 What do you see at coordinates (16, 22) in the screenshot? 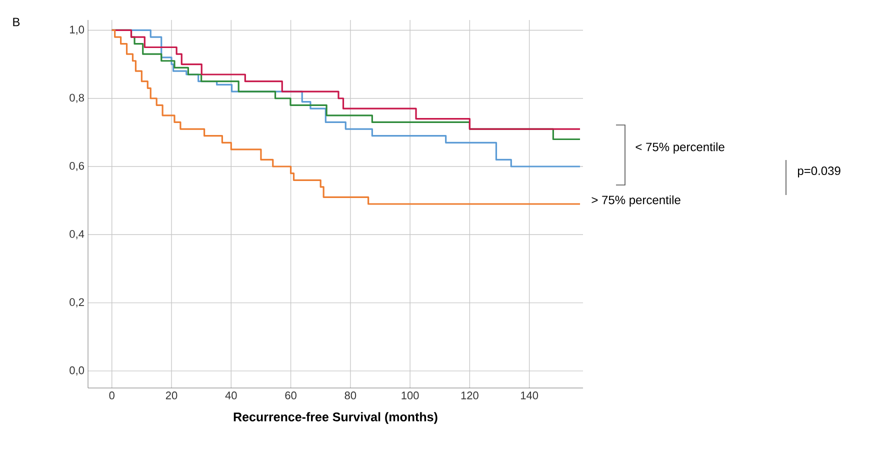
I see `text: B` at bounding box center [16, 22].